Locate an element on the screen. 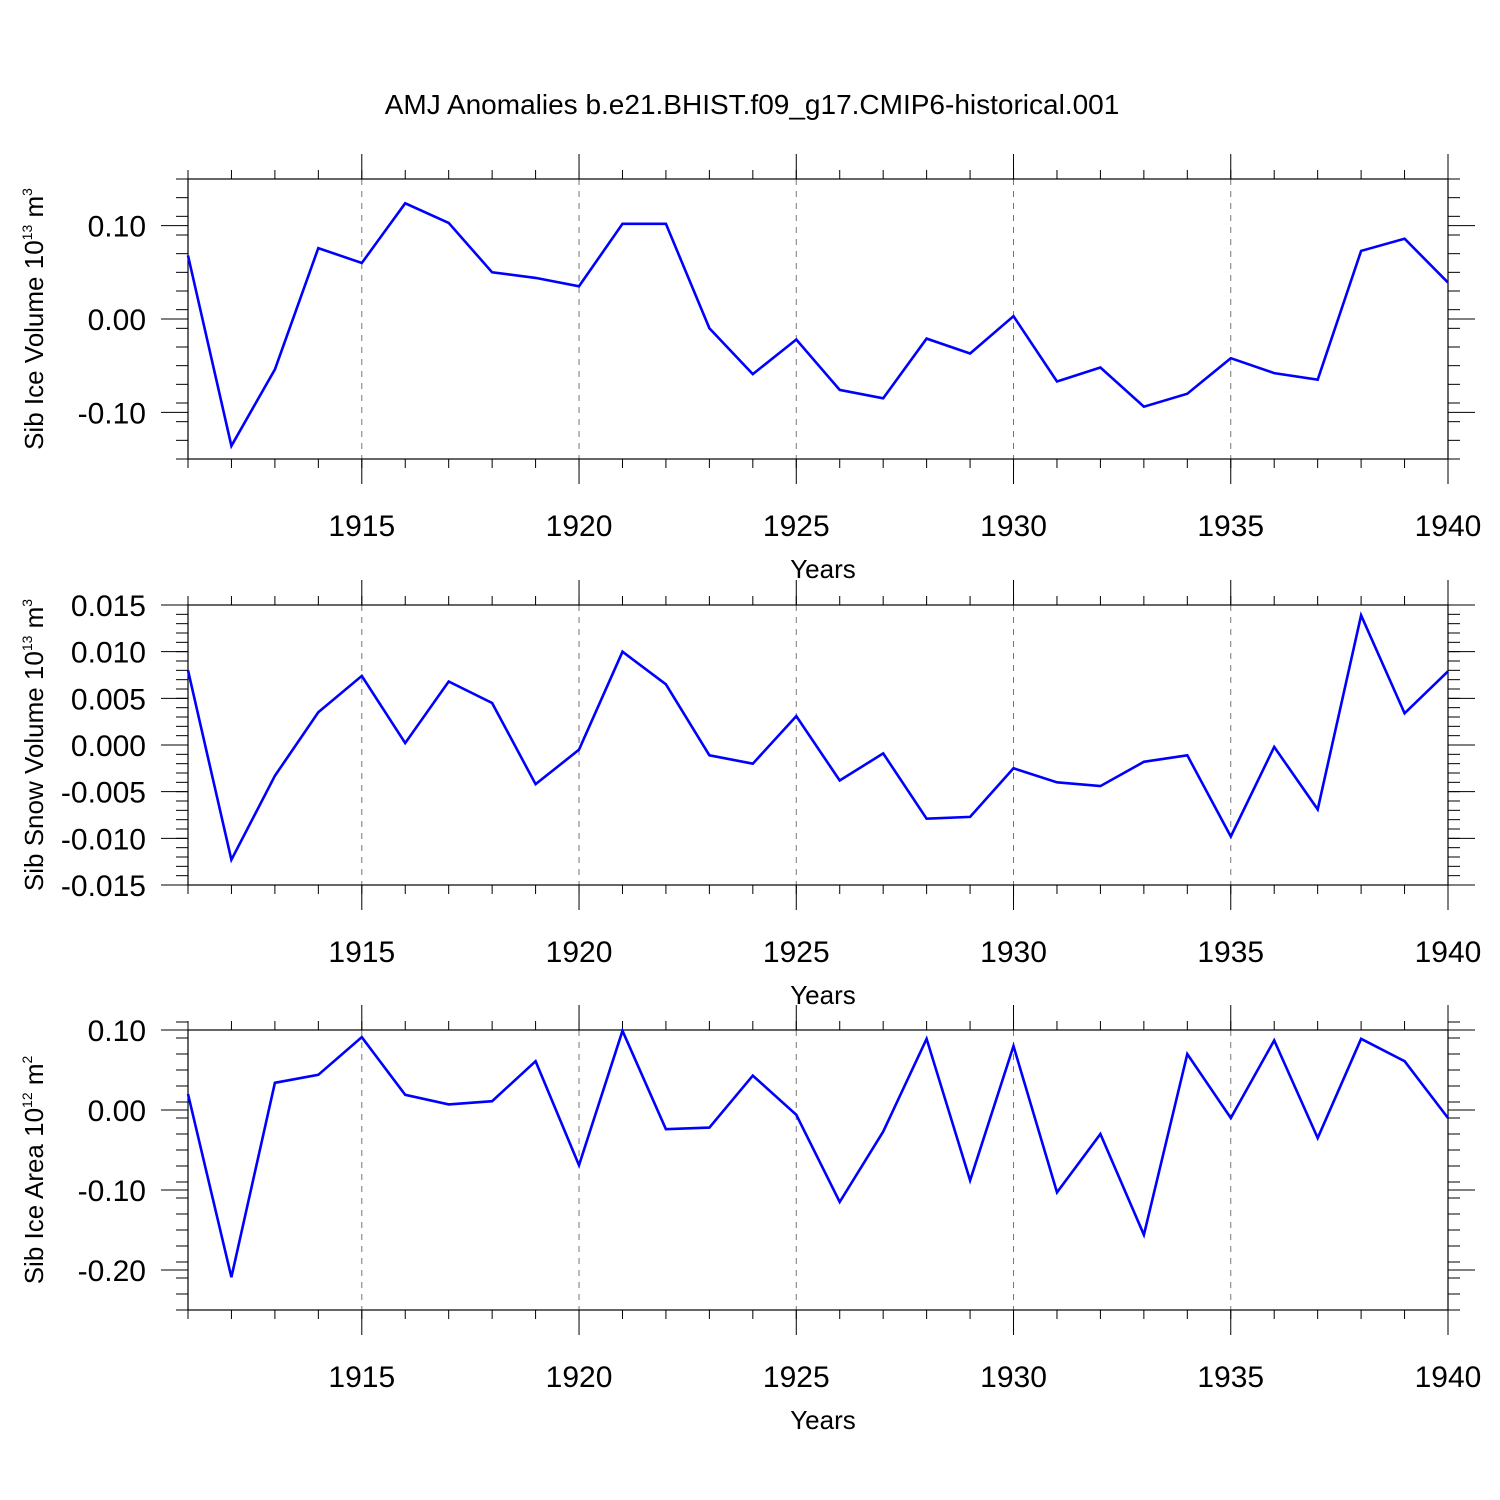  y-tick-label: -0.010 is located at coordinates (103, 839).